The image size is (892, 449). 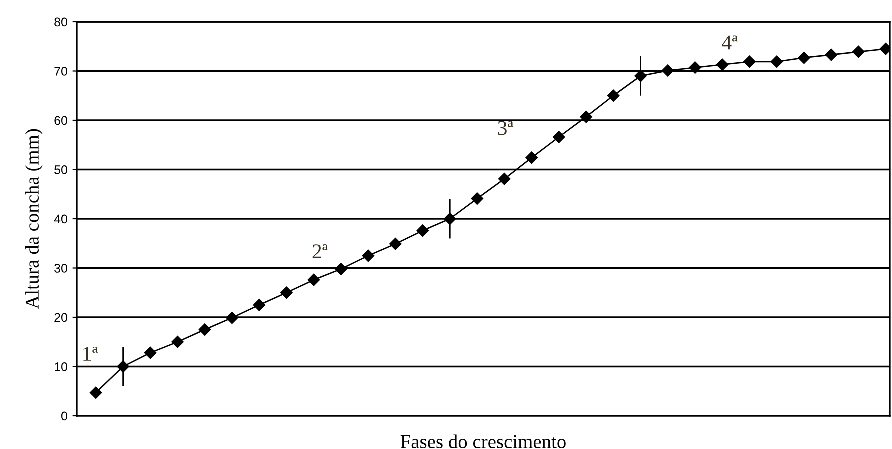 What do you see at coordinates (34, 219) in the screenshot?
I see `y-axis-title: Altura da concha (mm)` at bounding box center [34, 219].